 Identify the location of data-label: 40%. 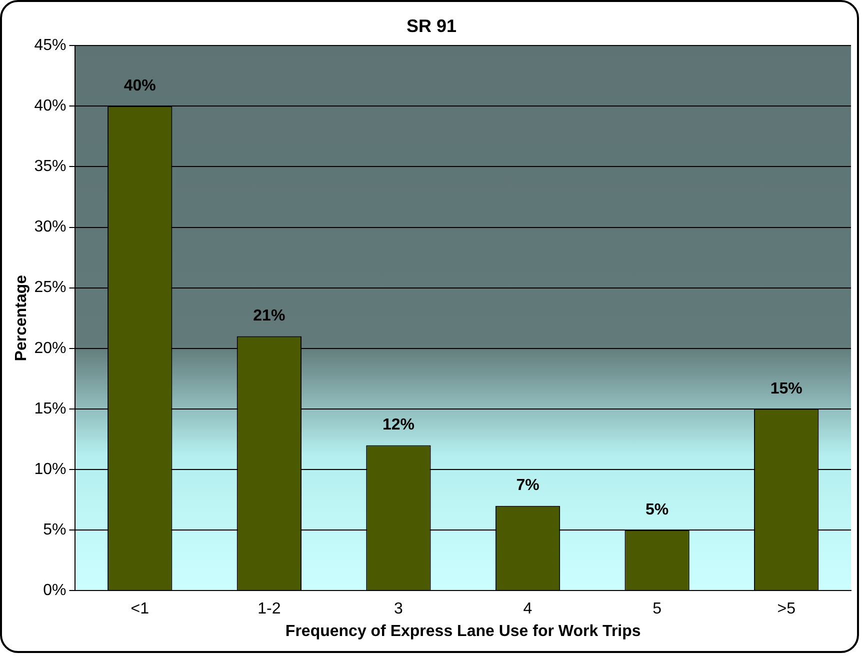
(140, 86).